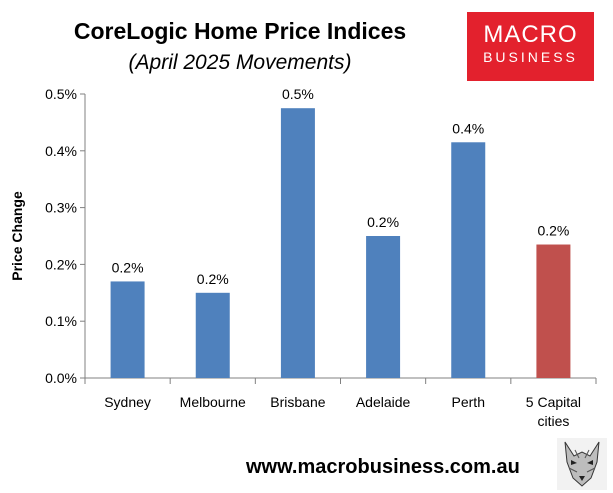 The height and width of the screenshot is (493, 613). I want to click on chart-subtitle: (April 2025 Movements), so click(240, 62).